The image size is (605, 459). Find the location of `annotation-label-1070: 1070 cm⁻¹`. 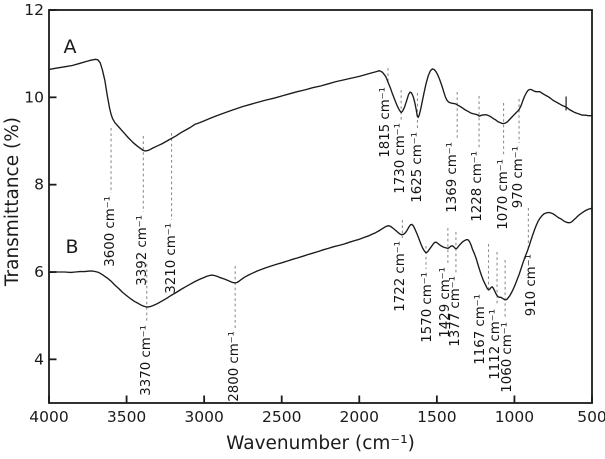

annotation-label-1070: 1070 cm⁻¹ is located at coordinates (503, 194).